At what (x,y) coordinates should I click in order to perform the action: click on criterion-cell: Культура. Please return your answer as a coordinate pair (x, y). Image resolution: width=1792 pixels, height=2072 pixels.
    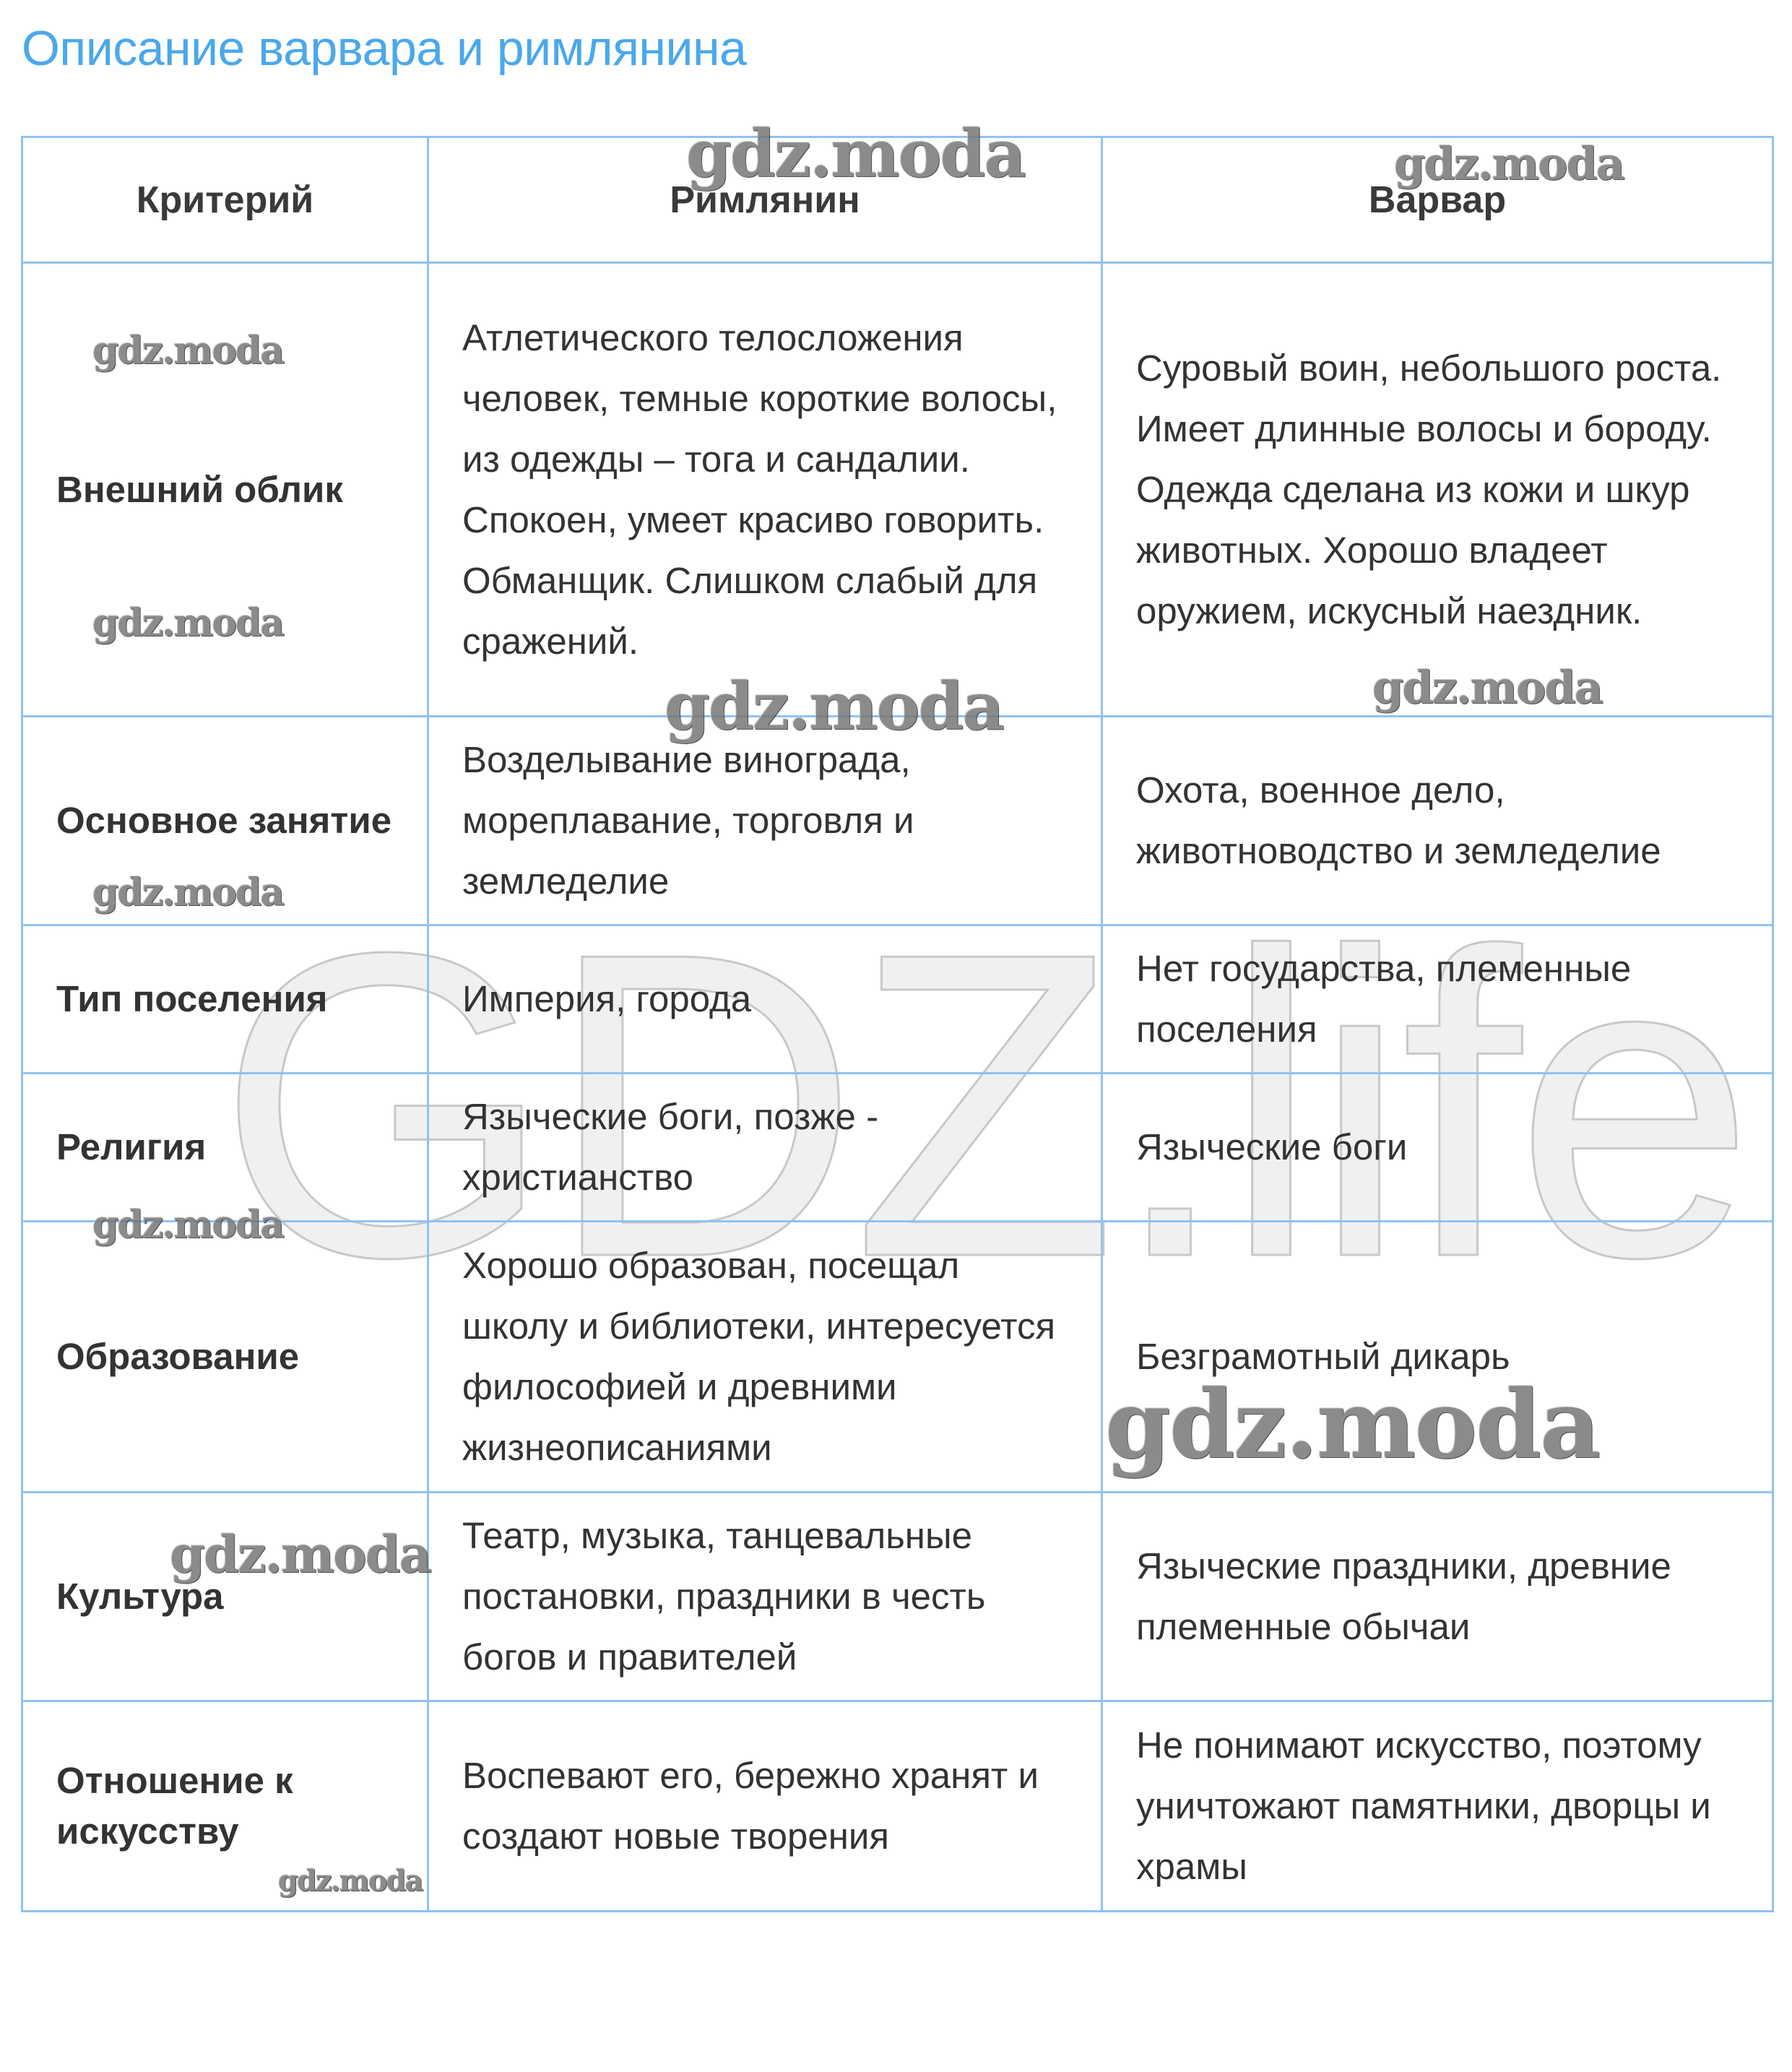
    Looking at the image, I should click on (225, 1597).